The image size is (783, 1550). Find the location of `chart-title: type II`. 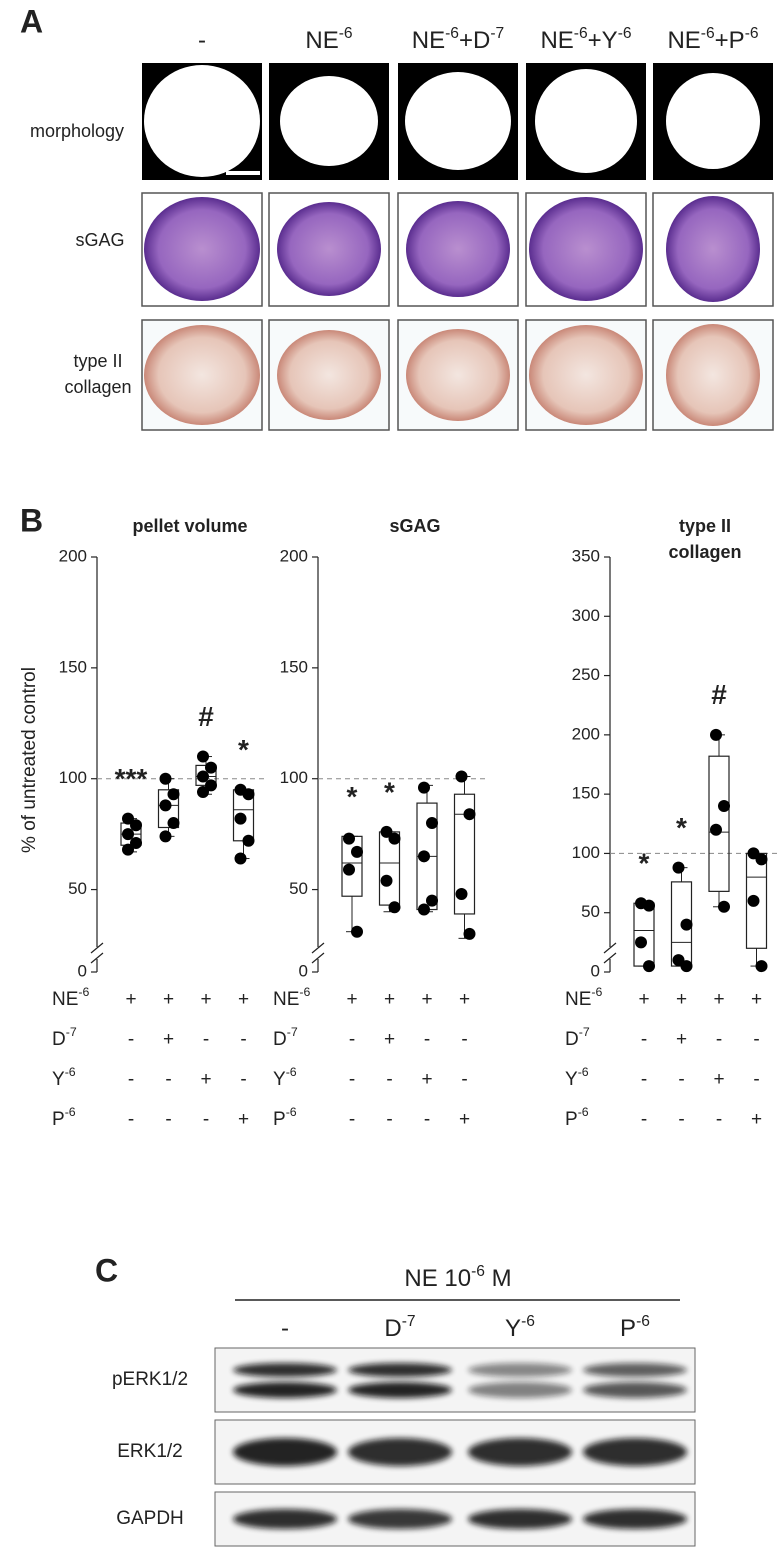

chart-title: type II is located at coordinates (705, 526).